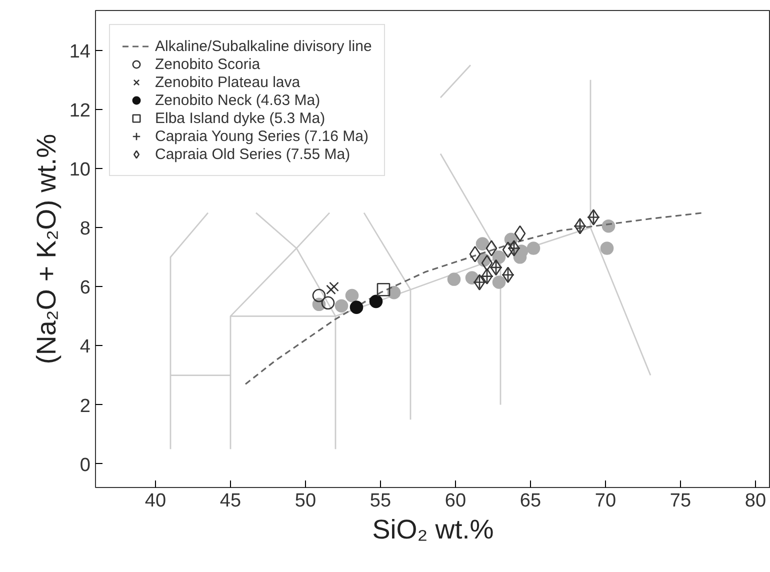 The height and width of the screenshot is (572, 770). I want to click on legend-label: Capraia Old Series (7.55 Ma), so click(252, 154).